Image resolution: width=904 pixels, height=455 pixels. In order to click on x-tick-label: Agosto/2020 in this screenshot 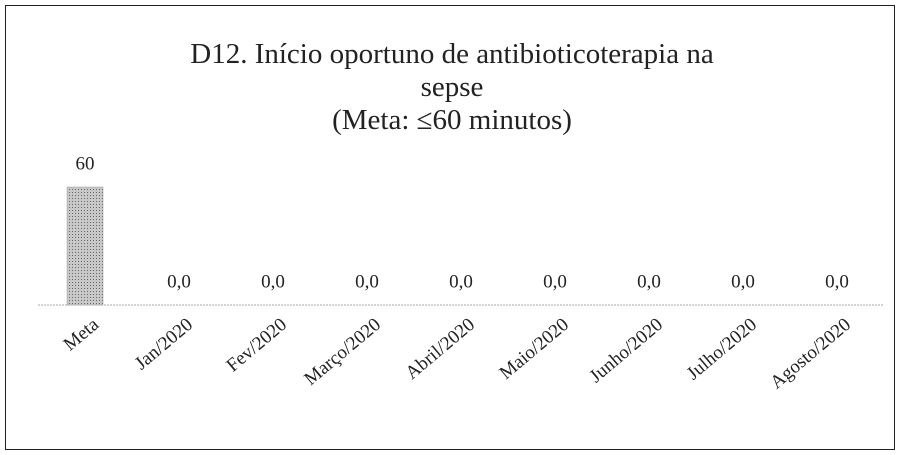, I will do `click(810, 353)`.